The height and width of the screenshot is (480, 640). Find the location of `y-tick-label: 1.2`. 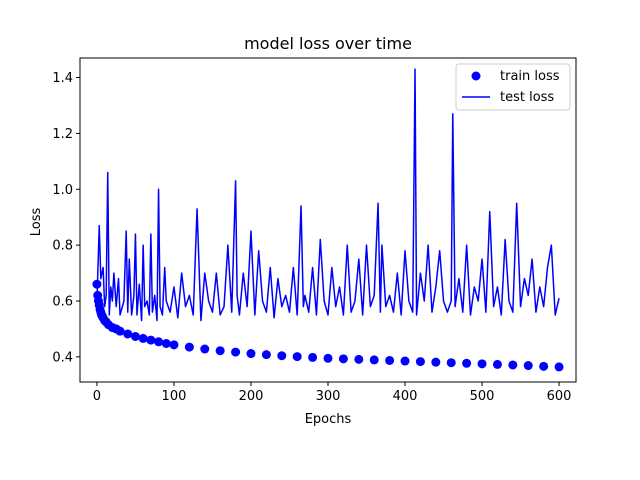

y-tick-label: 1.2 is located at coordinates (62, 134).